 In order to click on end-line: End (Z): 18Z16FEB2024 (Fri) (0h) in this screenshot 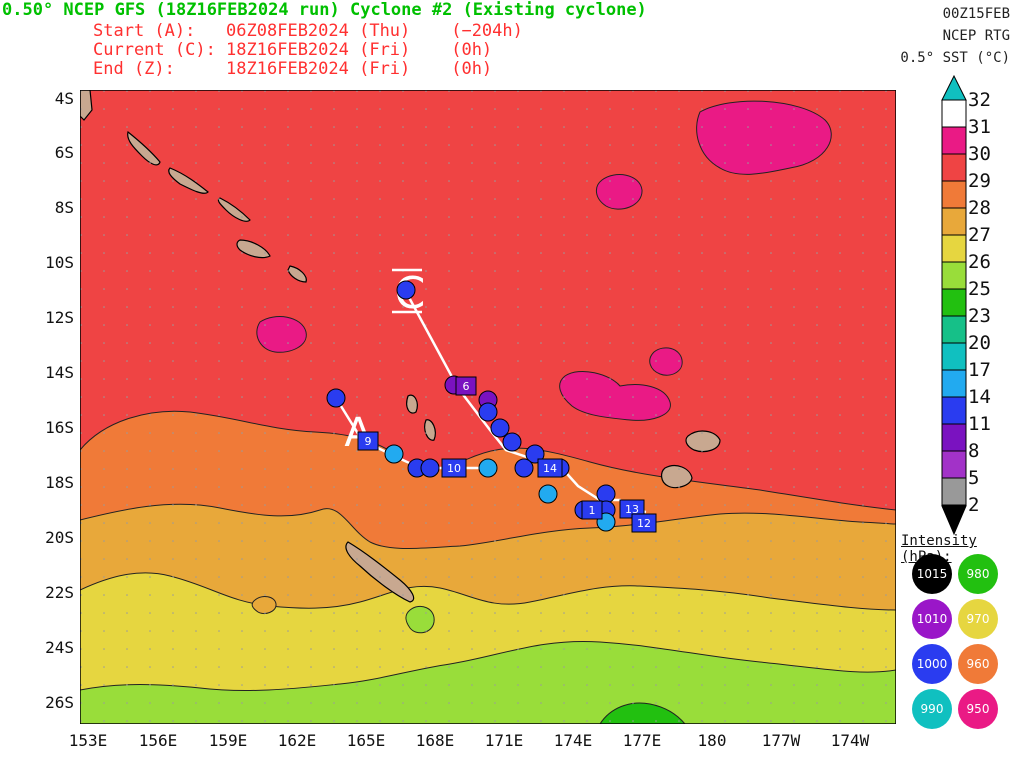, I will do `click(293, 69)`.